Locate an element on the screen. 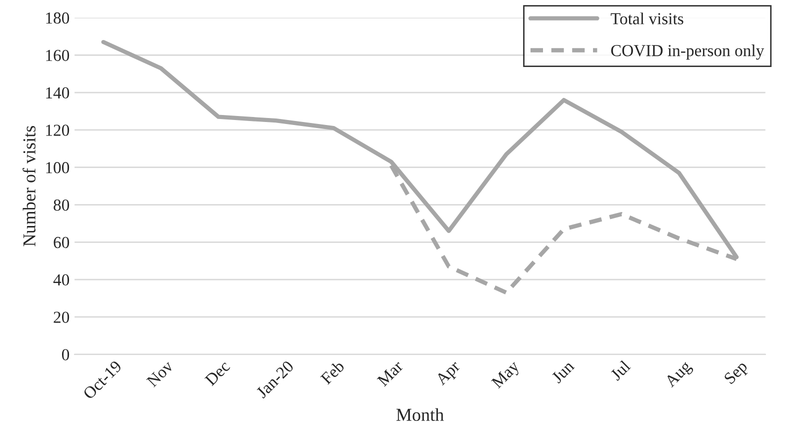 This screenshot has height=443, width=785. x-tick-label: May is located at coordinates (506, 376).